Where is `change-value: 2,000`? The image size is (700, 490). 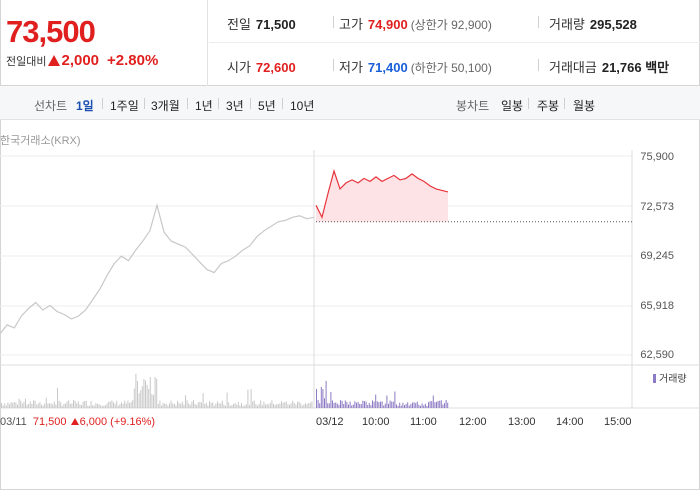 change-value: 2,000 is located at coordinates (80, 60).